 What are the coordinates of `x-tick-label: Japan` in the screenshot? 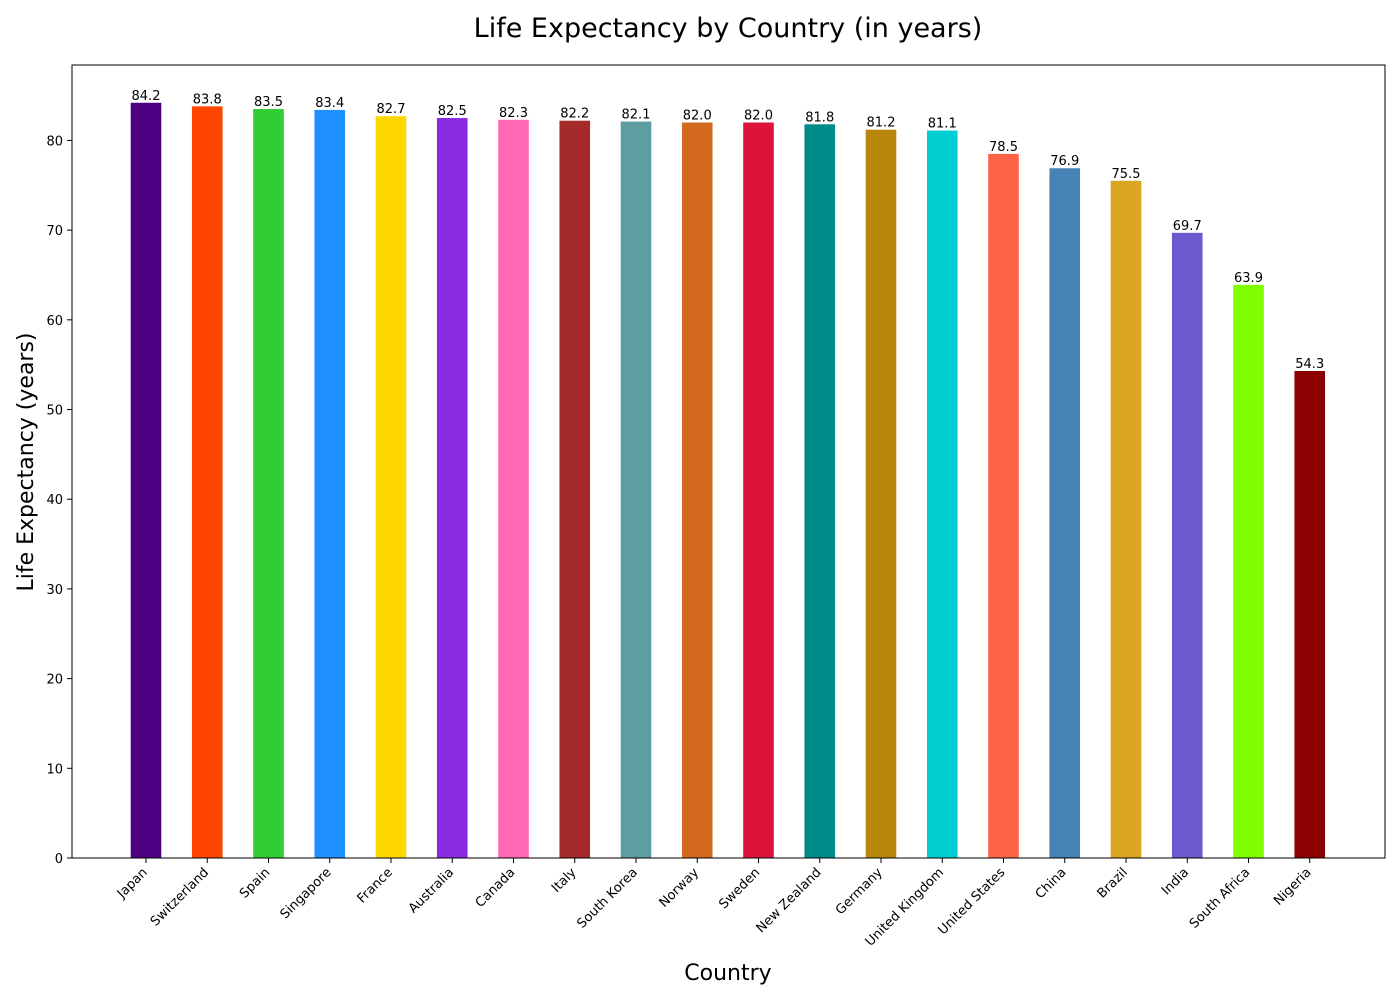 It's located at (132, 883).